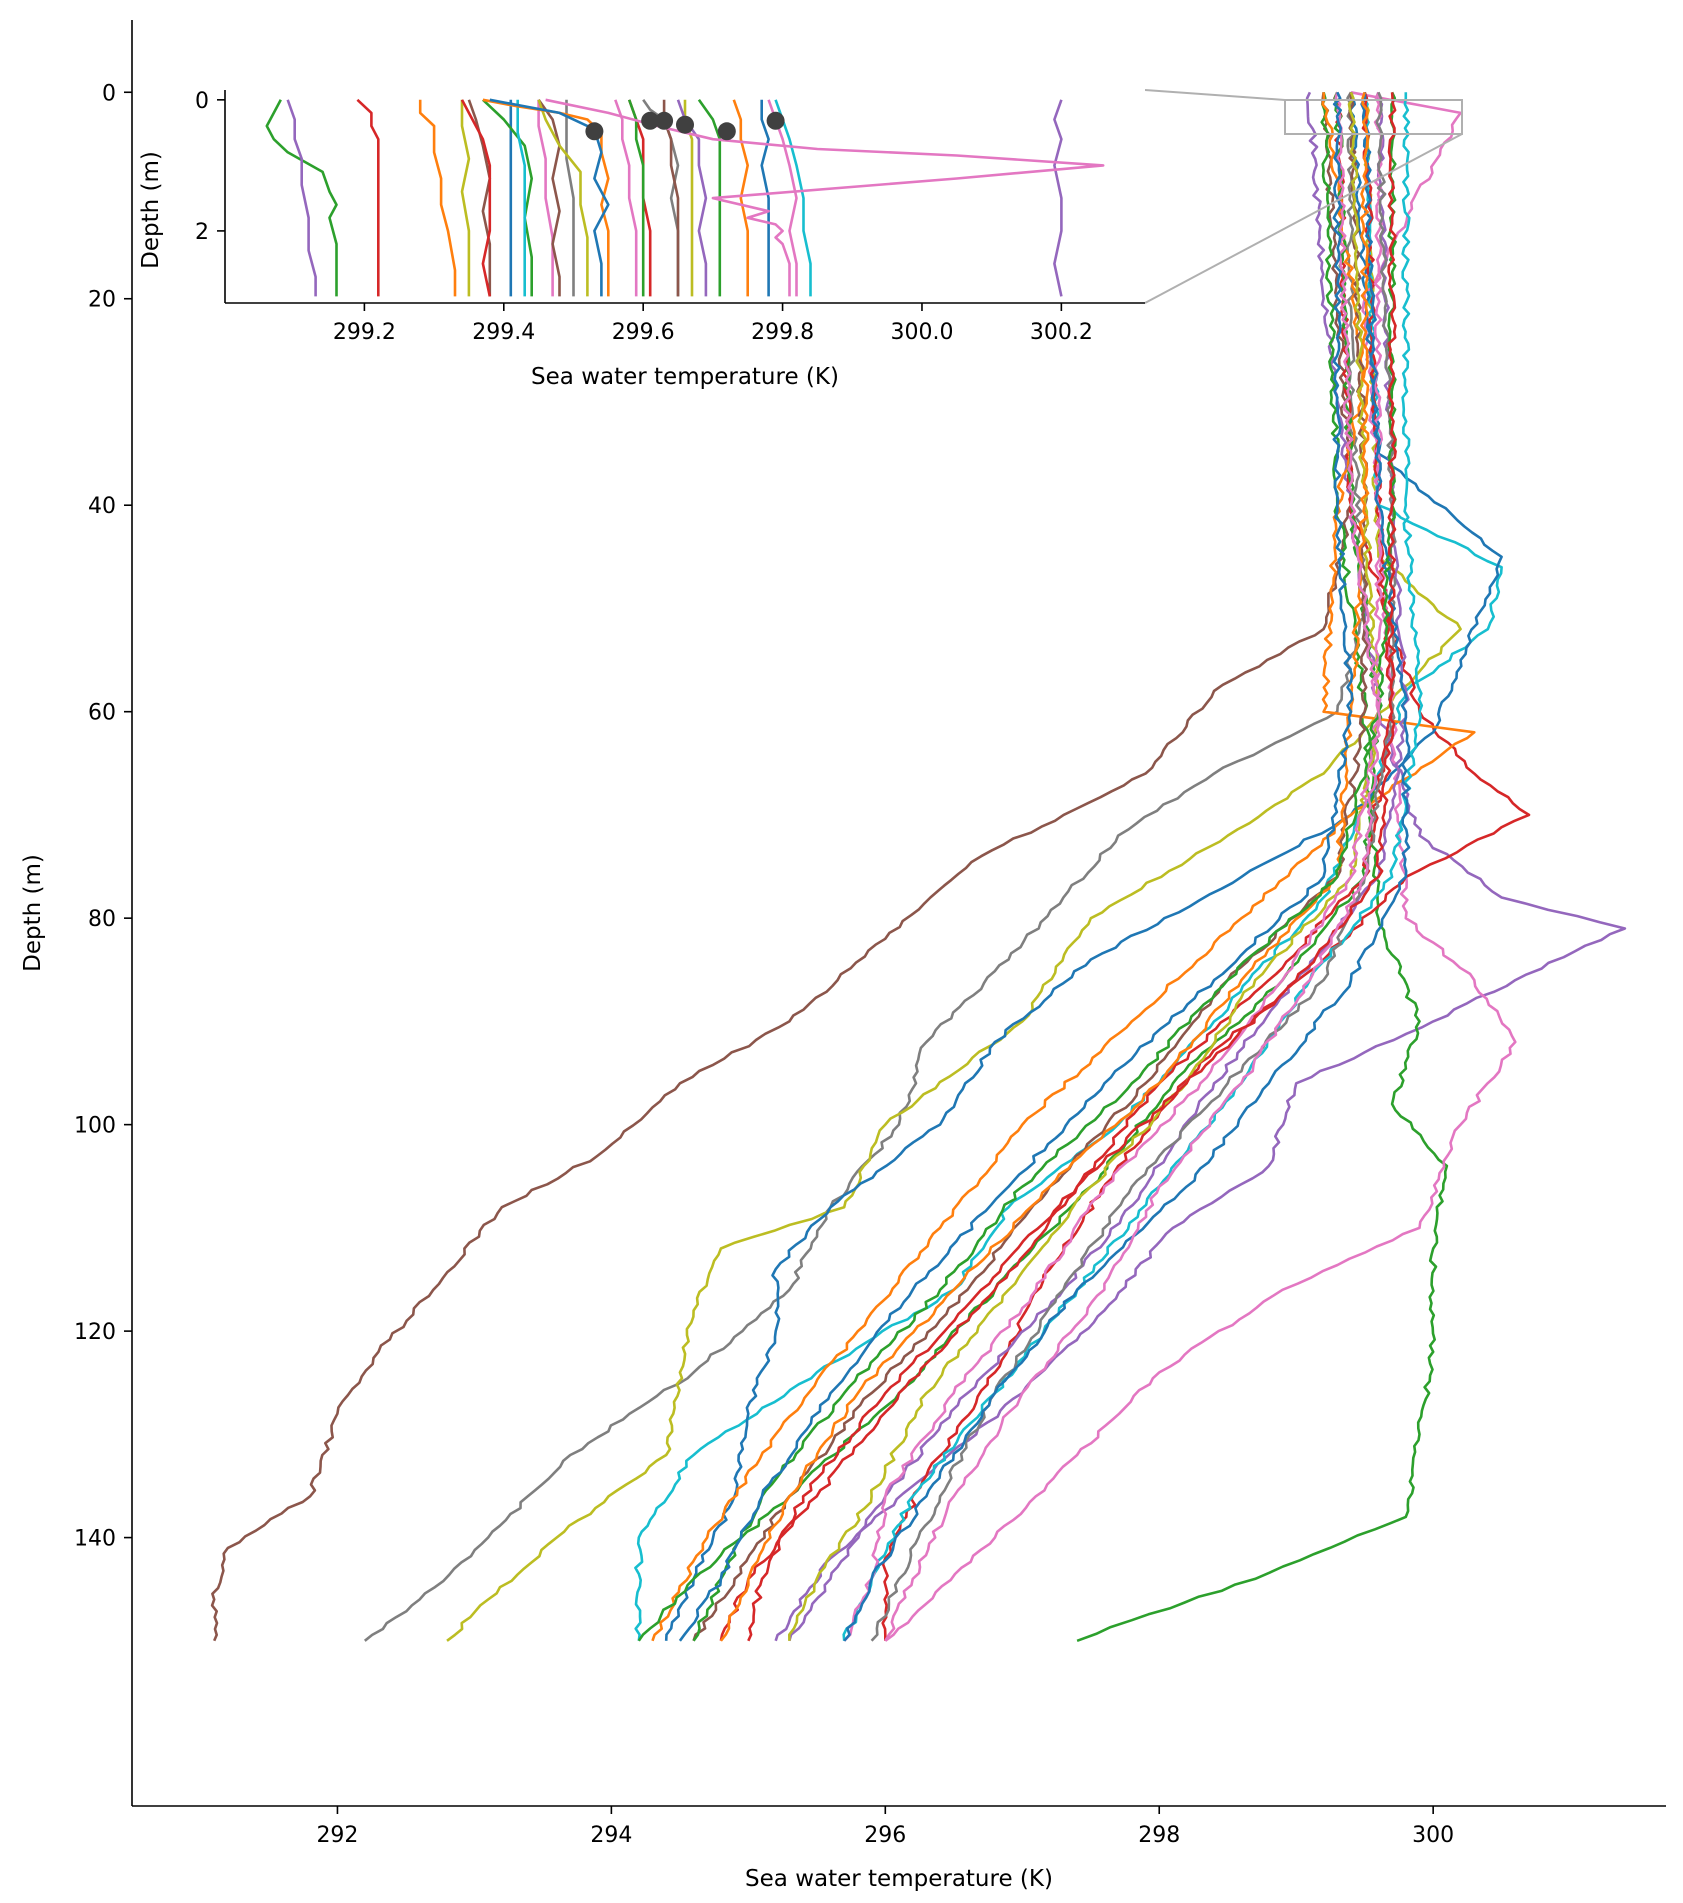  Describe the element at coordinates (1303, 218) in the screenshot. I see `zoom-connector-bottom` at that location.